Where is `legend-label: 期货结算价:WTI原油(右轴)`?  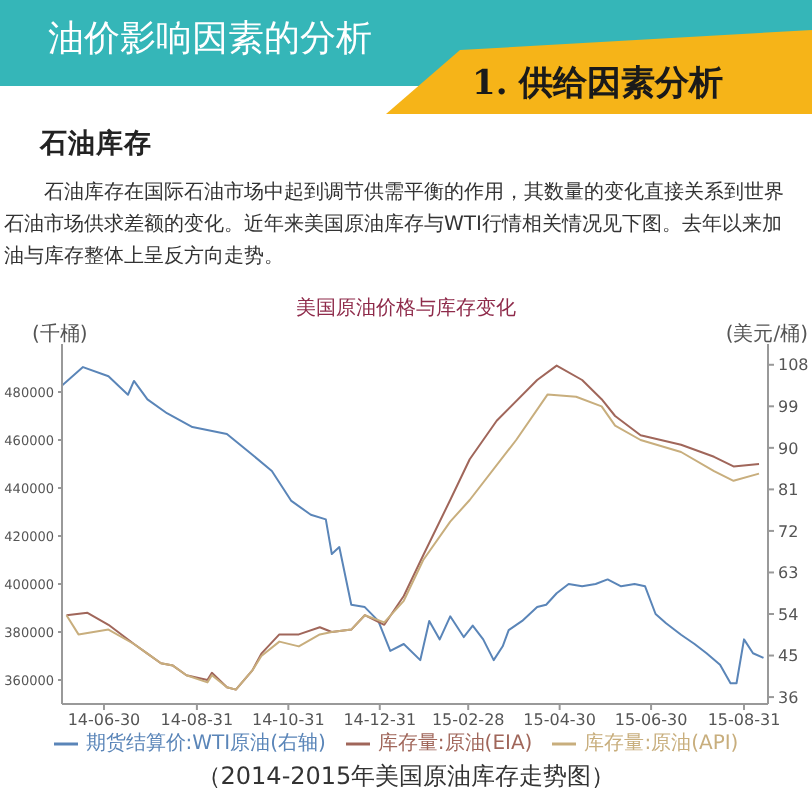 legend-label: 期货结算价:WTI原油(右轴) is located at coordinates (205, 744).